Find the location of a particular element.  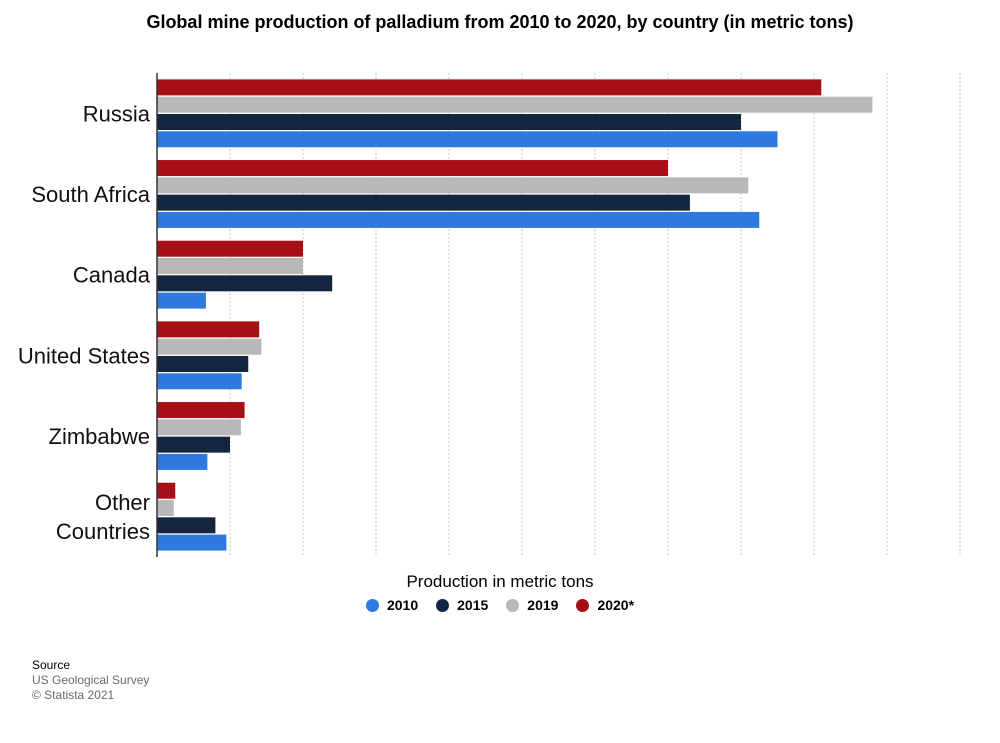

bar-canada-2020 is located at coordinates (230, 248).